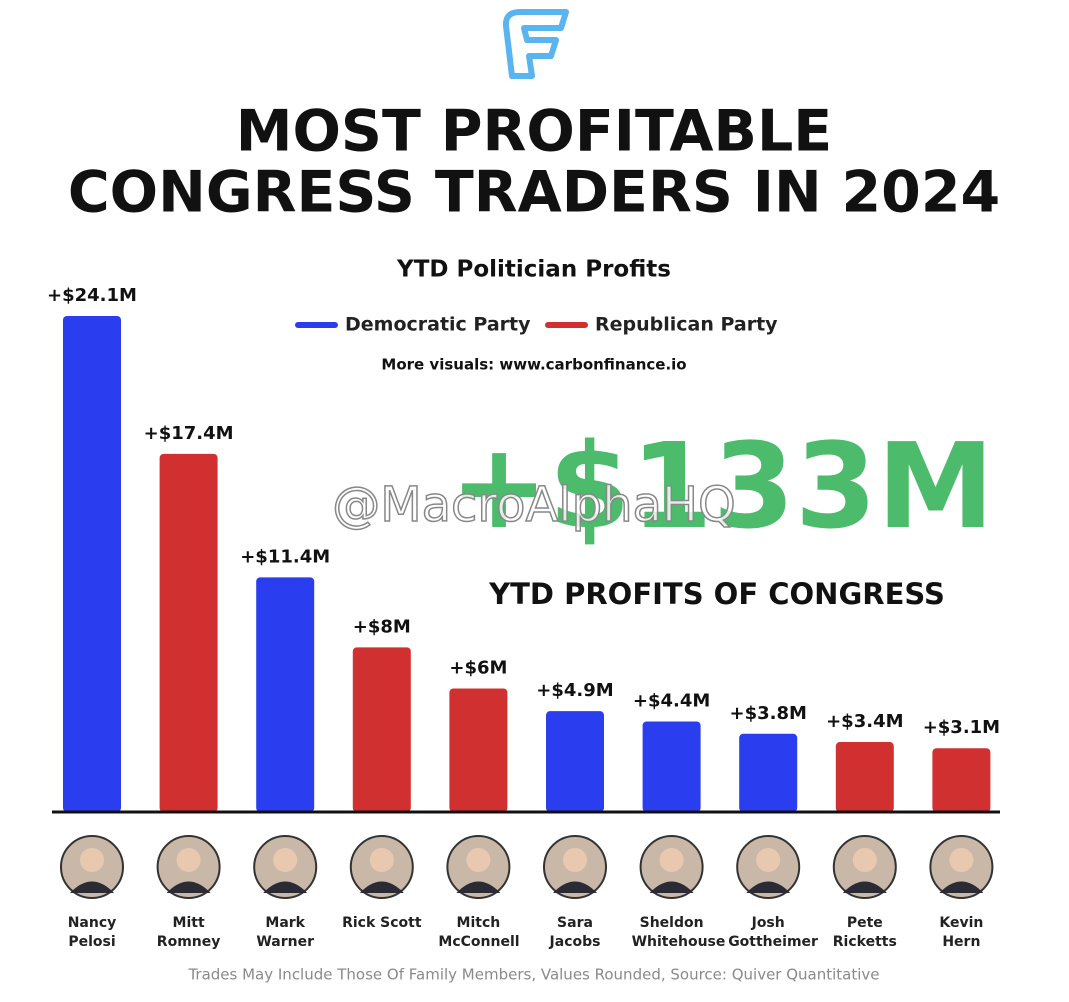 Image resolution: width=1069 pixels, height=1002 pixels. I want to click on legend-label: Democratic Party, so click(438, 325).